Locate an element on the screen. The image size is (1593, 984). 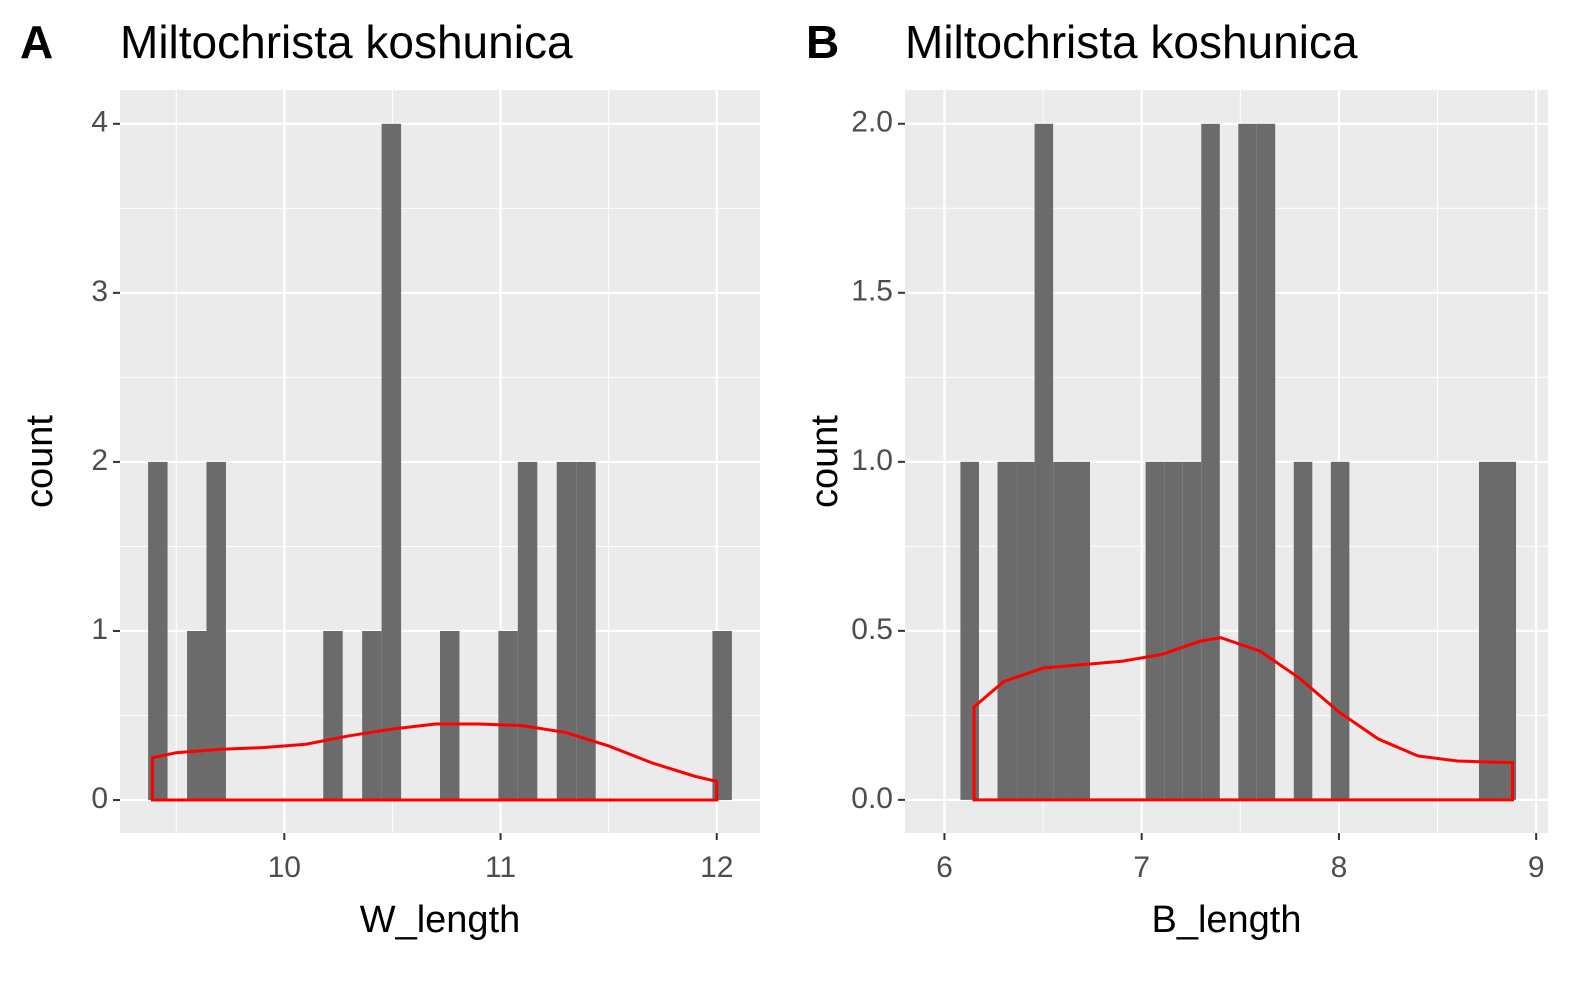
y-tick-label: 1.5 is located at coordinates (872, 291).